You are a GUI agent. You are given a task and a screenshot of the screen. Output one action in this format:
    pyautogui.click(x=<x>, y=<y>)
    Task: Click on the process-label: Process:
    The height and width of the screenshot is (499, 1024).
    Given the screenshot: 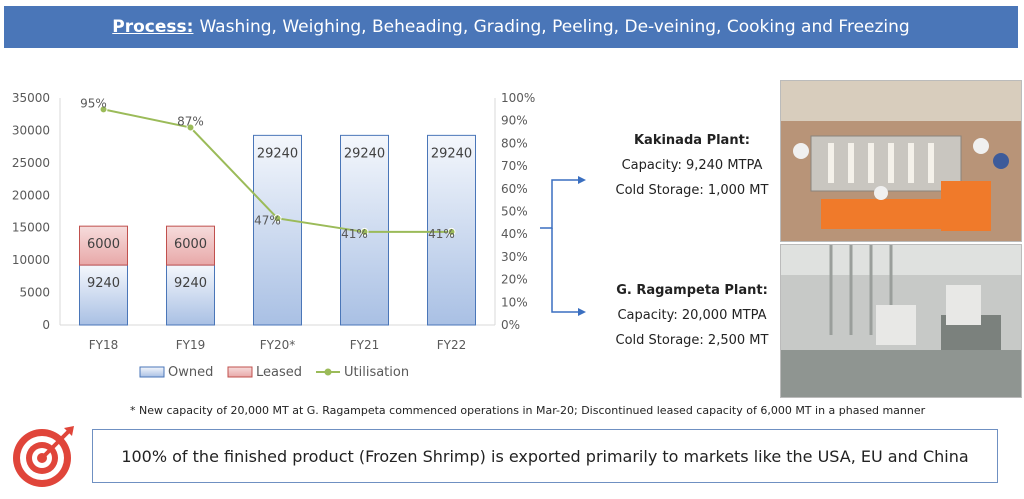 What is the action you would take?
    pyautogui.click(x=153, y=27)
    